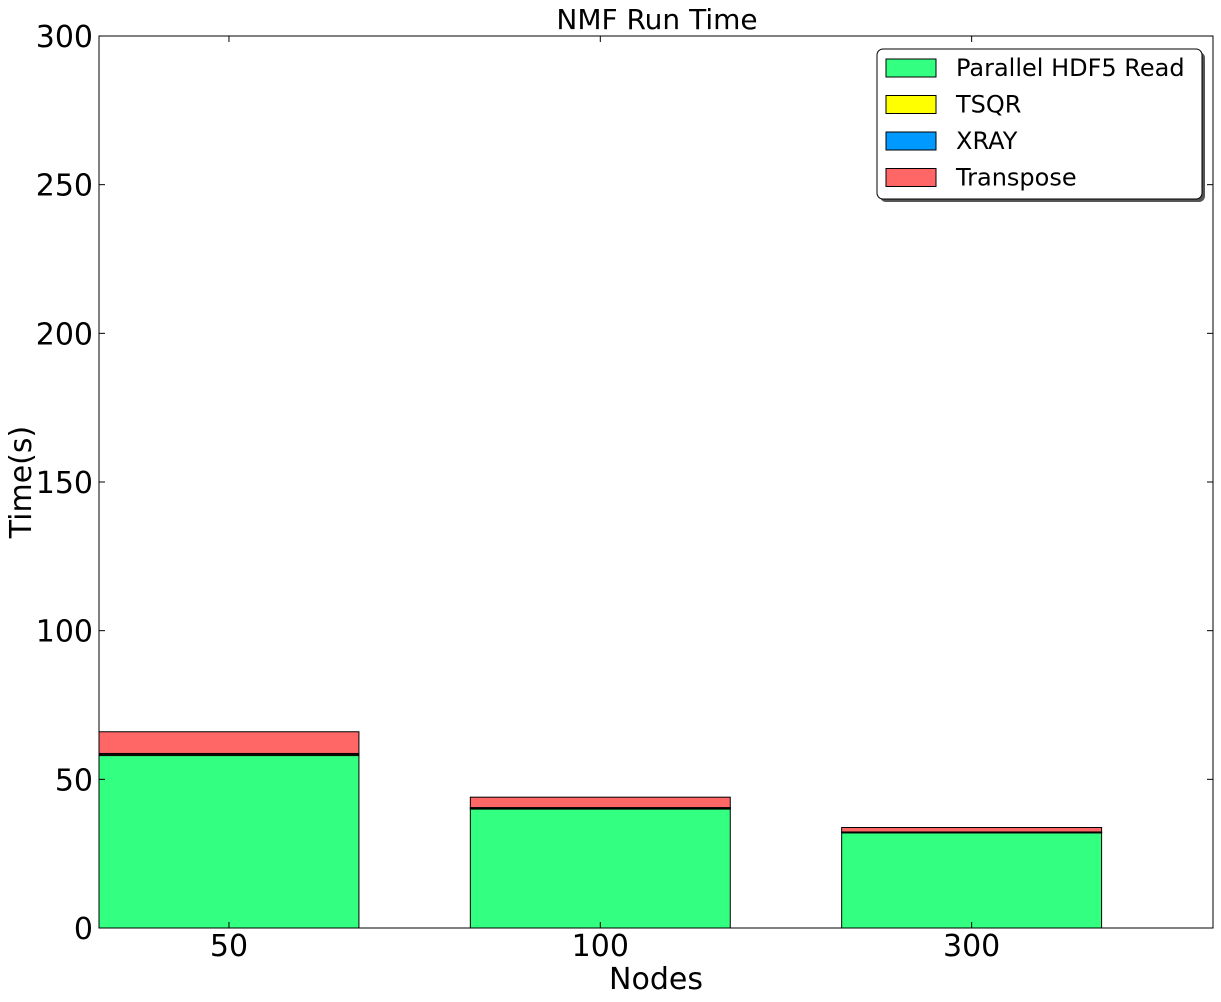 This screenshot has height=1002, width=1221. Describe the element at coordinates (600, 946) in the screenshot. I see `x-tick-label: 100` at that location.